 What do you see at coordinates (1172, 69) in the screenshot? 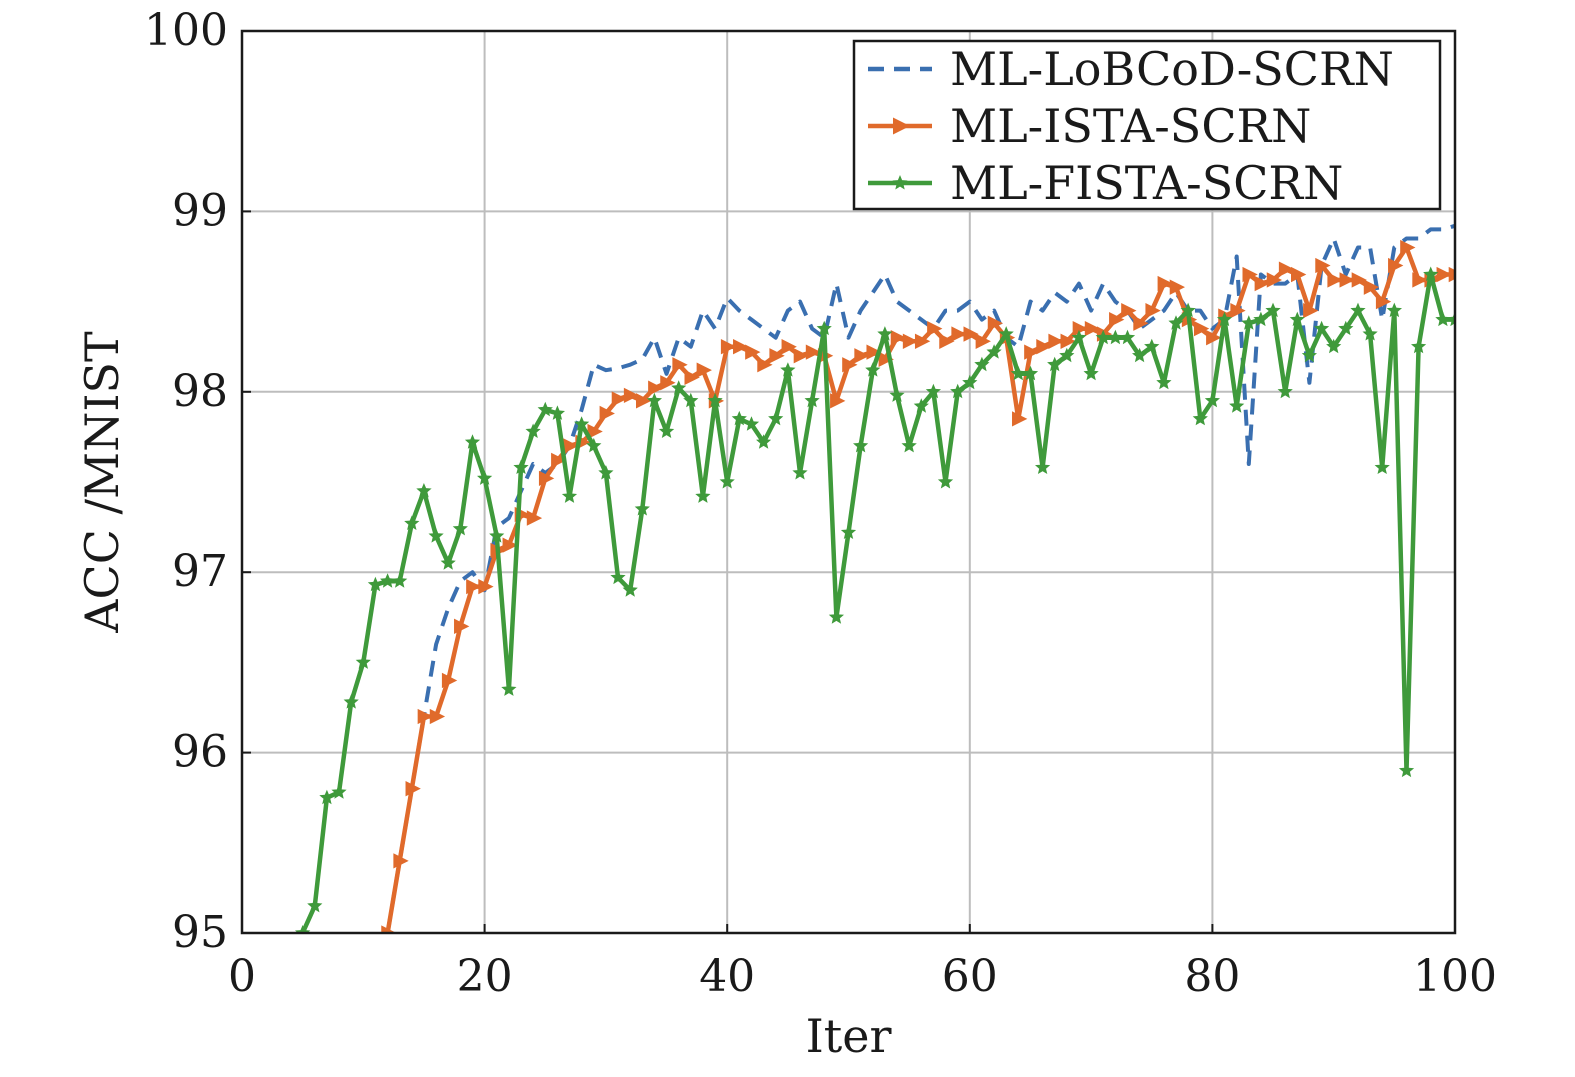
I see `legend-label: ML-LoBCoD-SCRN` at bounding box center [1172, 69].